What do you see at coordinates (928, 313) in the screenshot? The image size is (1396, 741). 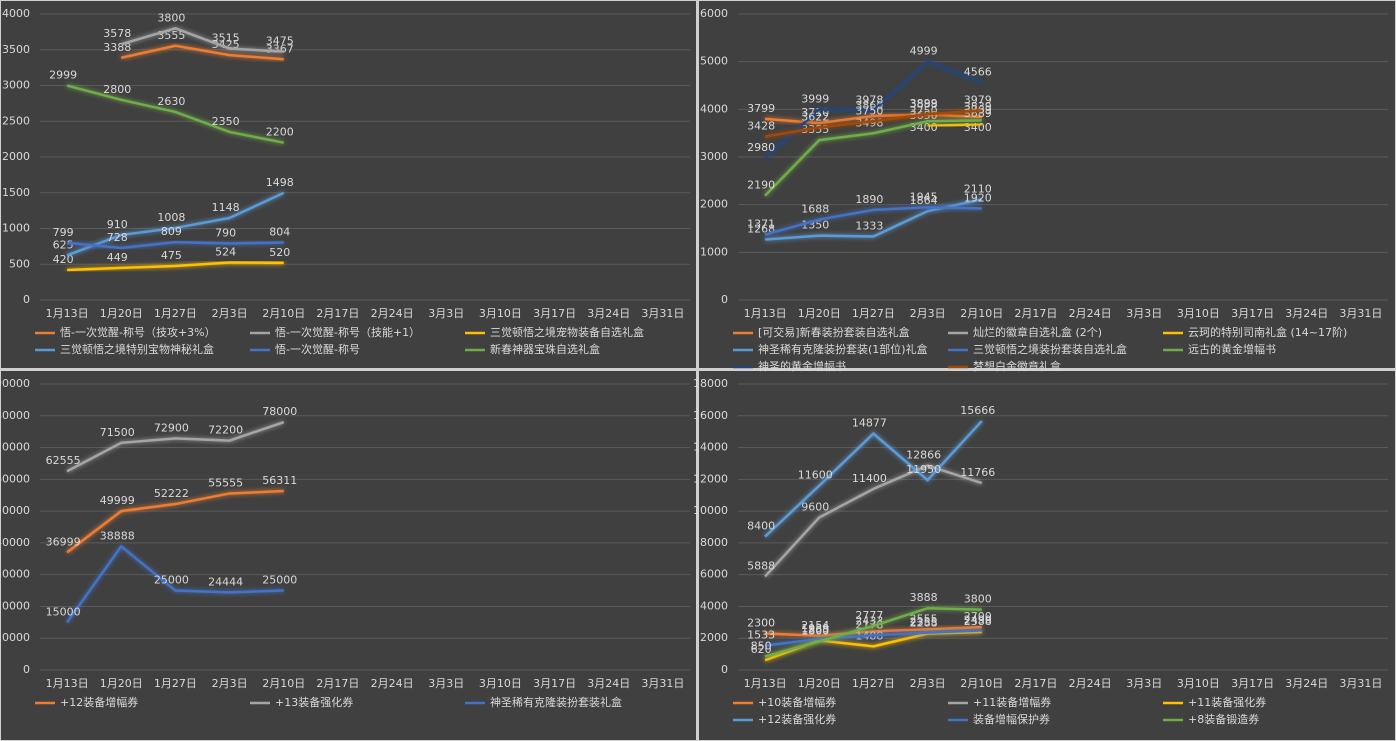 I see `x-tick-label: 2月3日` at bounding box center [928, 313].